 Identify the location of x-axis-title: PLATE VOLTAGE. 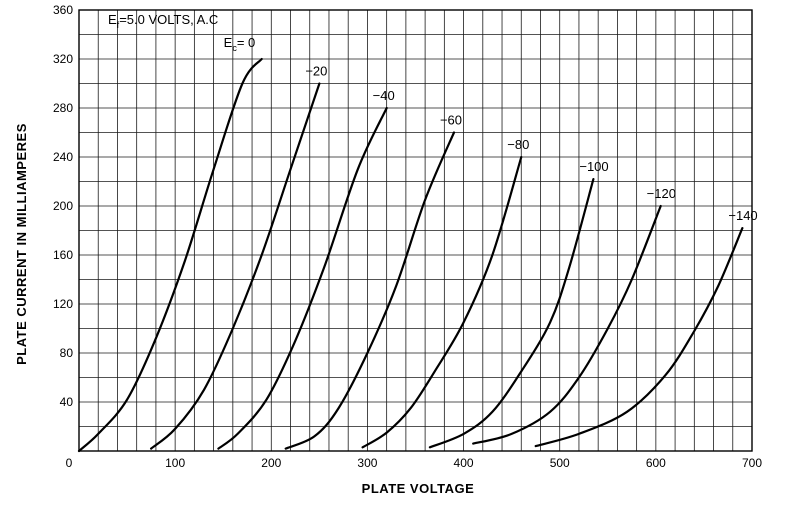
(418, 488).